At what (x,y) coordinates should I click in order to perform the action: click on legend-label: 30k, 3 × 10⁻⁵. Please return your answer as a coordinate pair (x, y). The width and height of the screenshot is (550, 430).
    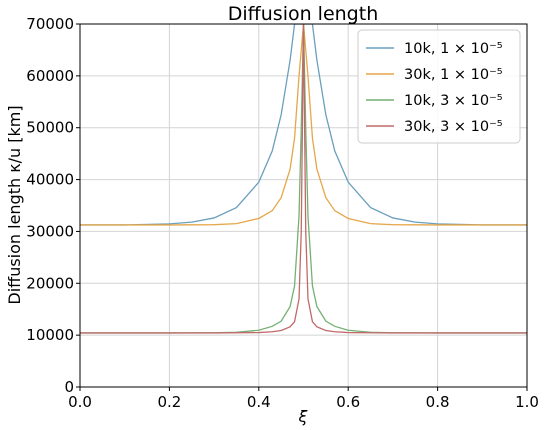
    Looking at the image, I should click on (453, 127).